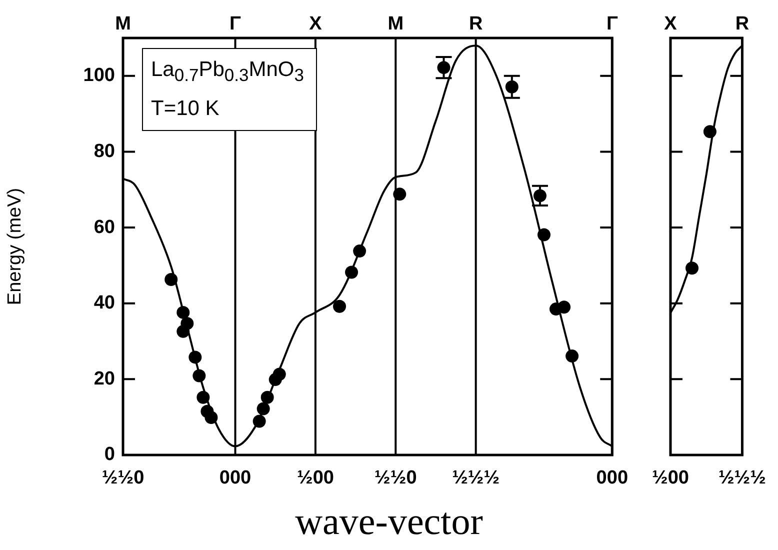 This screenshot has height=550, width=778. What do you see at coordinates (339, 306) in the screenshot?
I see `point` at bounding box center [339, 306].